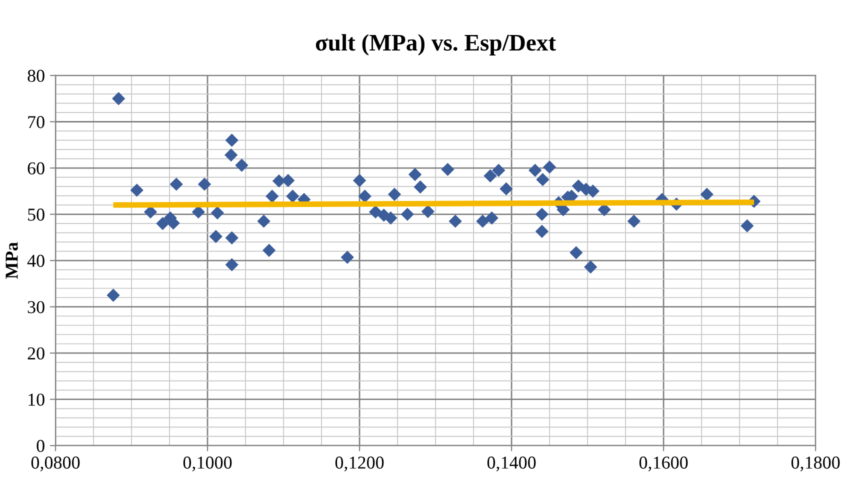 The image size is (854, 487). Describe the element at coordinates (40, 446) in the screenshot. I see `y-tick-label: 0` at that location.